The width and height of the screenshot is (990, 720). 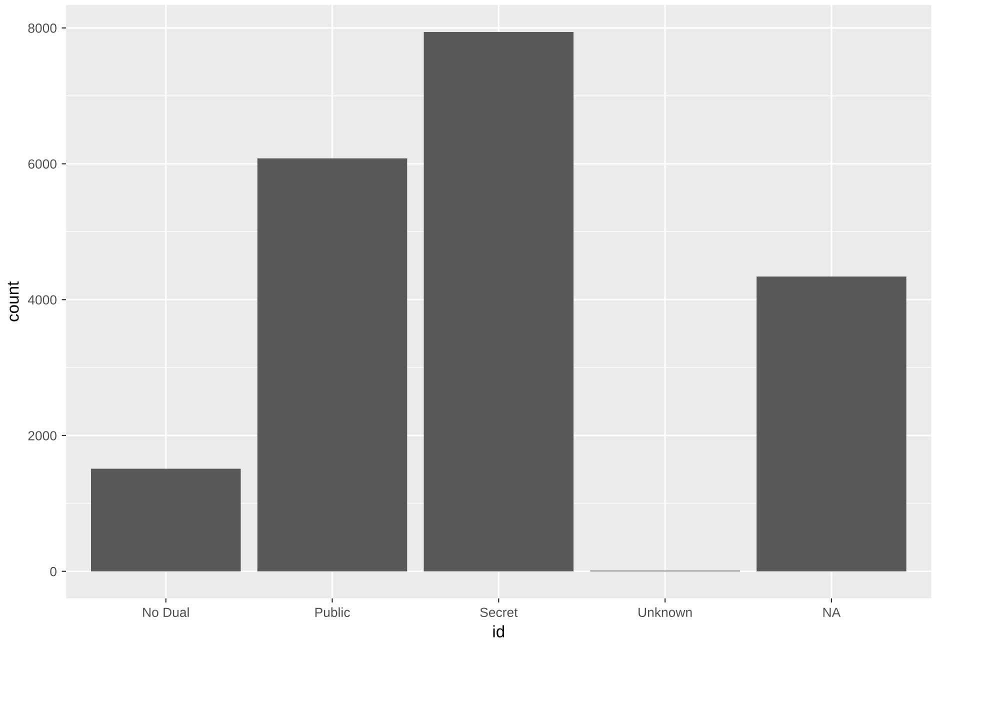 What do you see at coordinates (42, 164) in the screenshot?
I see `y-tick-label: 6000` at bounding box center [42, 164].